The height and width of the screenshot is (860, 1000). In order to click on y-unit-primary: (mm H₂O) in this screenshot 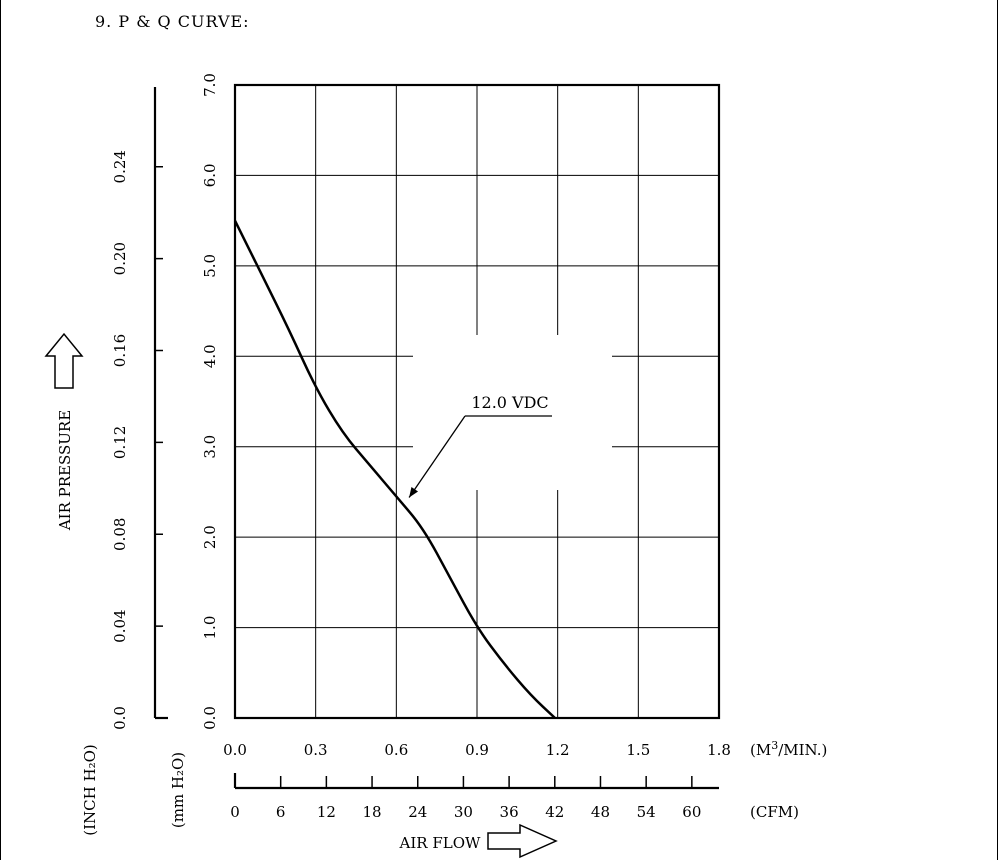, I will do `click(178, 790)`.